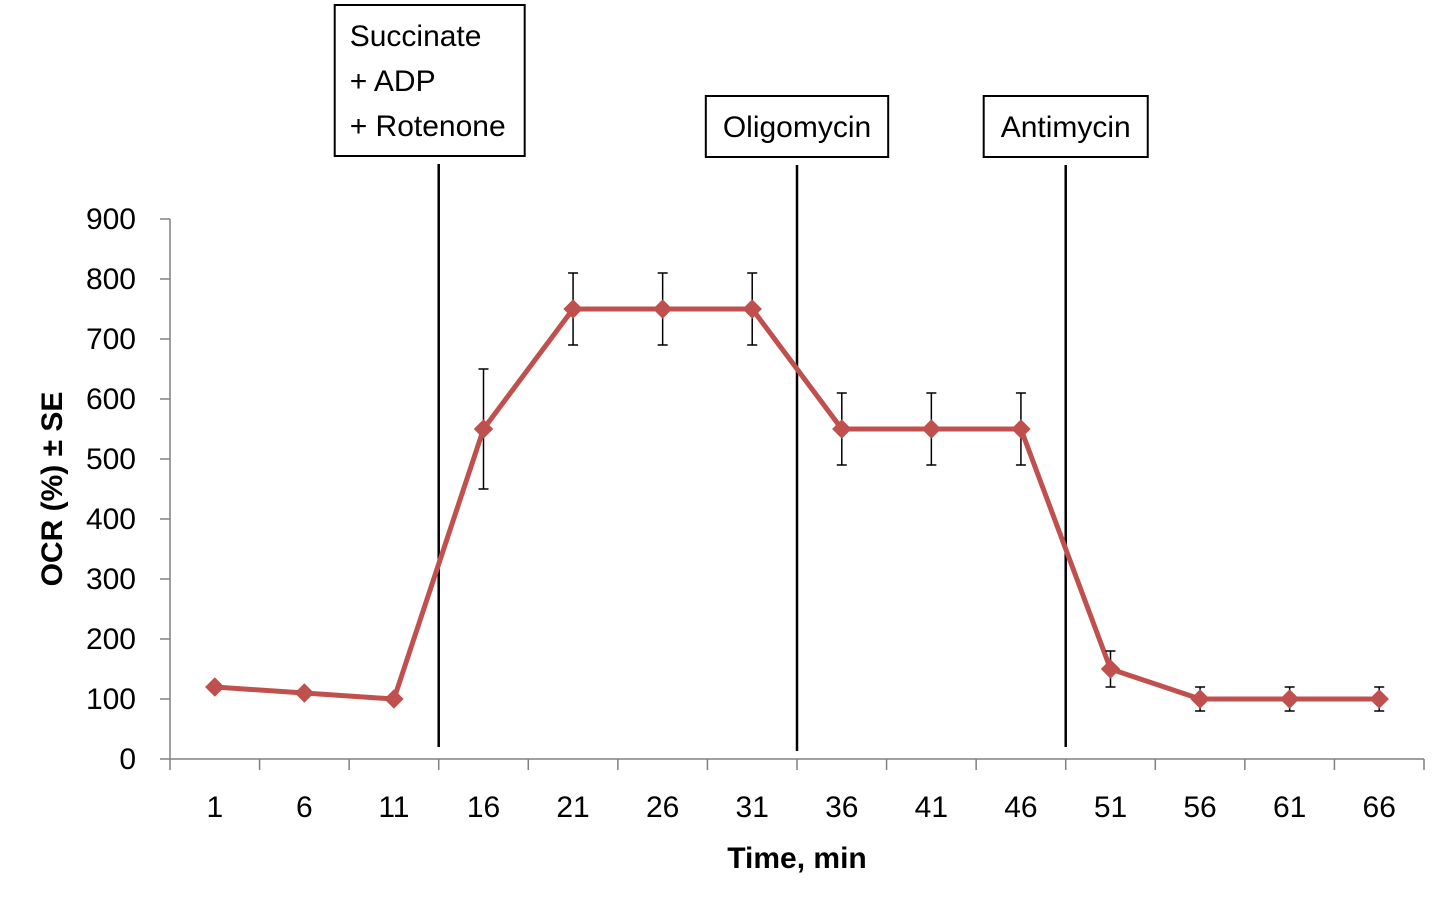 The image size is (1447, 906). I want to click on annotation-box: Oligomycin, so click(797, 126).